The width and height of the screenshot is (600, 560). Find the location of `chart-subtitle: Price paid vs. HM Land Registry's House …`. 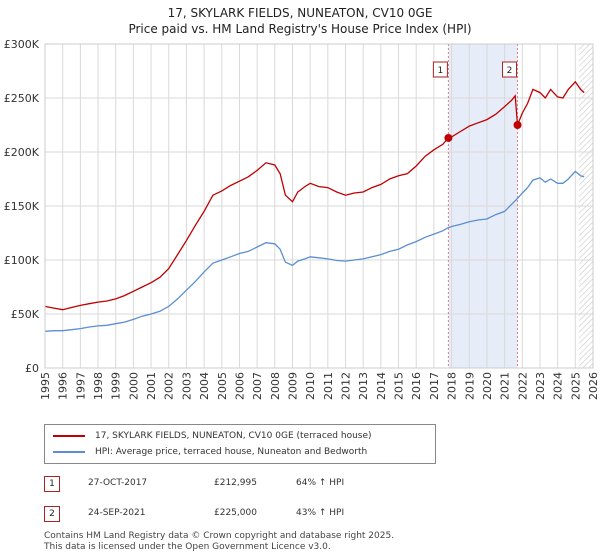

chart-subtitle: Price paid vs. HM Land Registry's House … is located at coordinates (300, 29).